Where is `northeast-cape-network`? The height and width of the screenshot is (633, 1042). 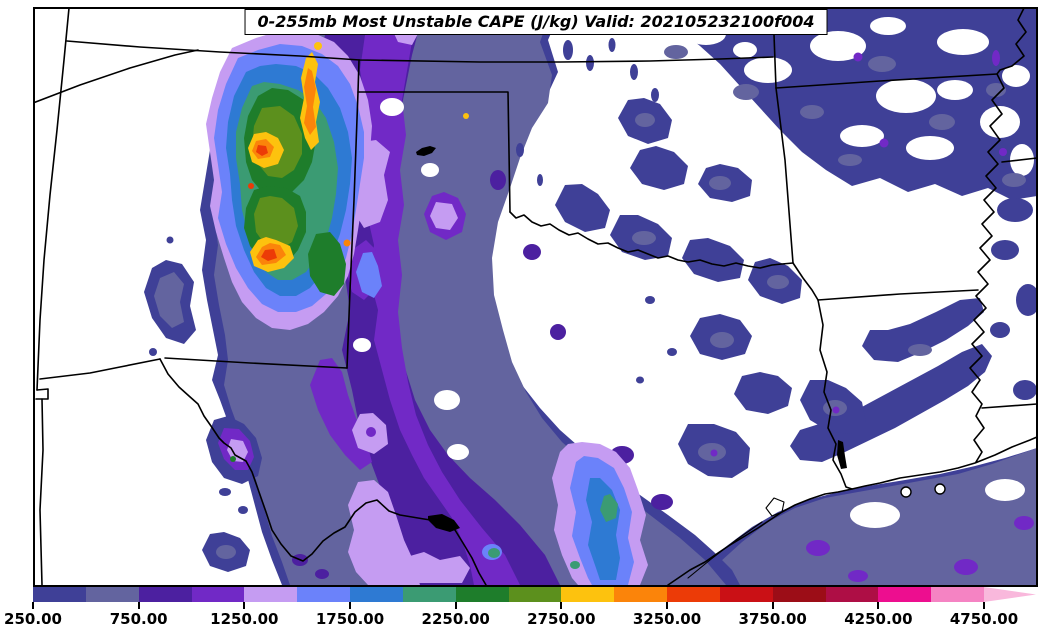 northeast-cape-network is located at coordinates (841, 104).